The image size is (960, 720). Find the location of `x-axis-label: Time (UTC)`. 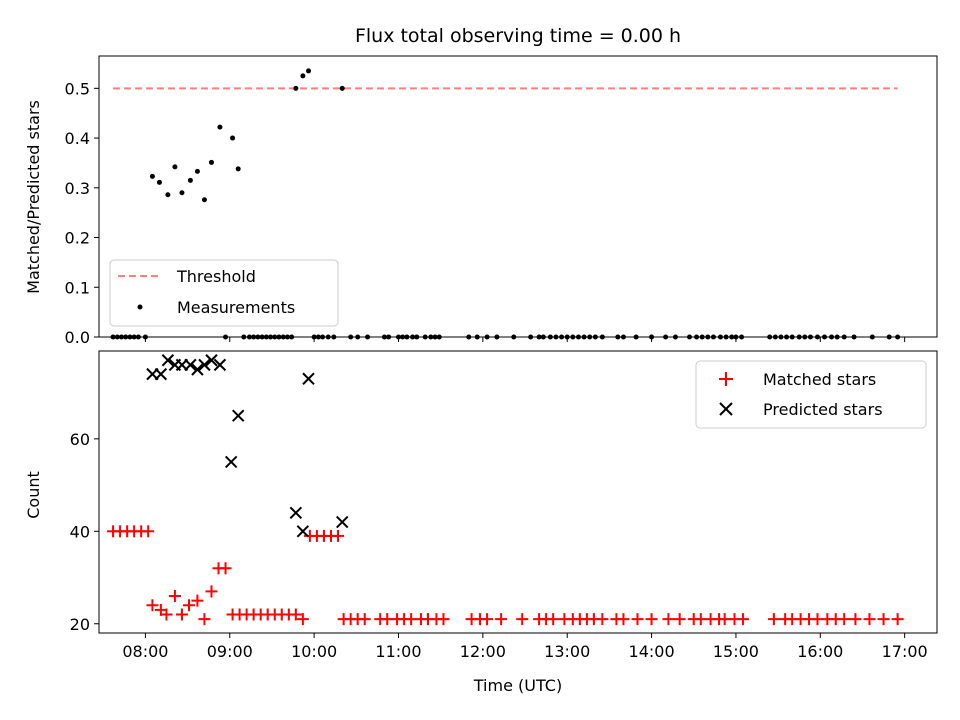

x-axis-label: Time (UTC) is located at coordinates (517, 685).